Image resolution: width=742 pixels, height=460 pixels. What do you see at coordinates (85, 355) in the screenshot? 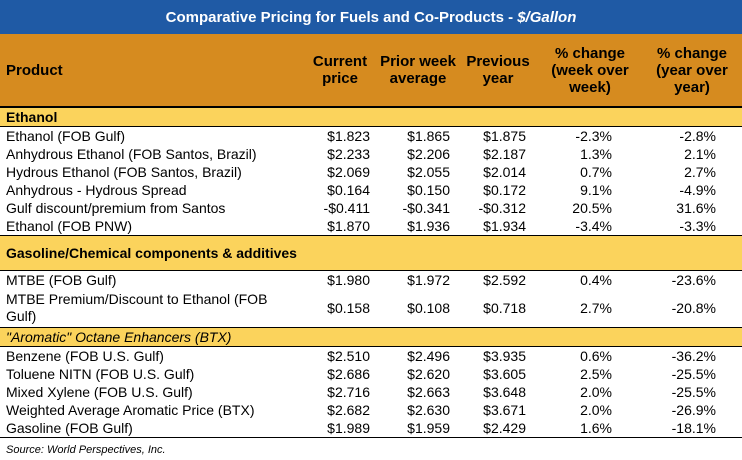
I see `product-name-cell: Benzene (FOB U.S. Gulf)` at bounding box center [85, 355].